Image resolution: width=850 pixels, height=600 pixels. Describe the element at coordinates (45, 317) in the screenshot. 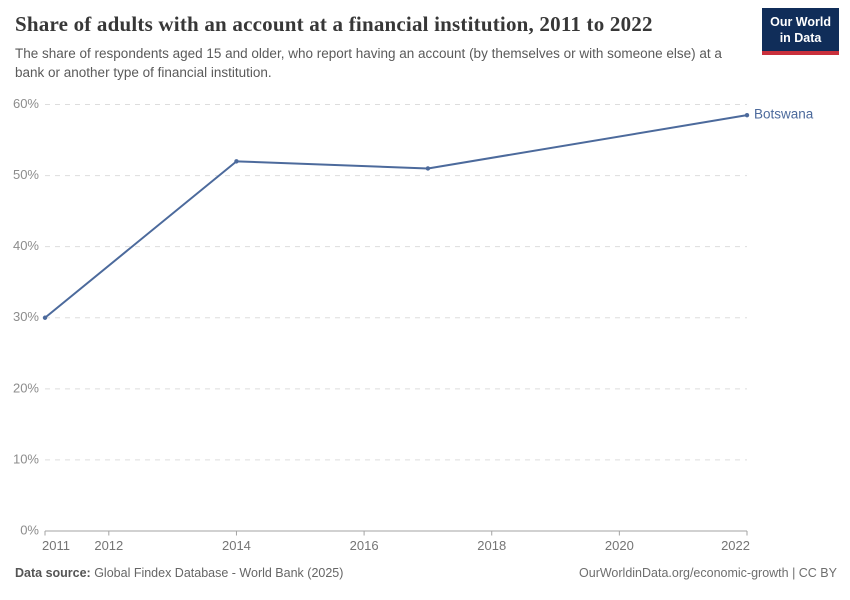

I see `data-point-botswana-2011` at that location.